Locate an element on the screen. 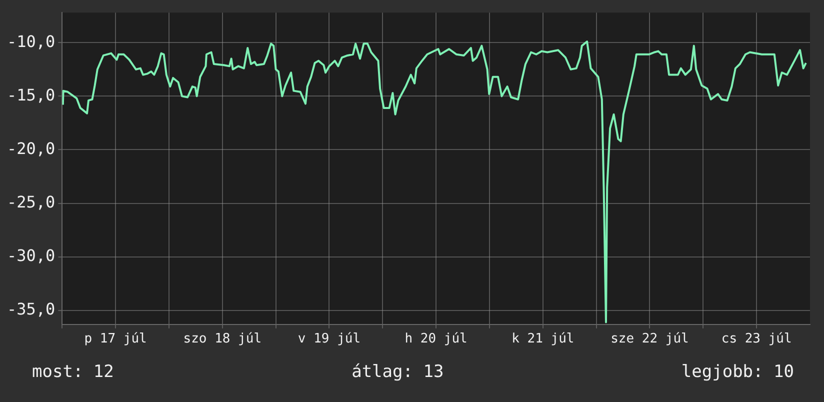 The width and height of the screenshot is (824, 402). x-tick-label: cs 23 júl is located at coordinates (756, 339).